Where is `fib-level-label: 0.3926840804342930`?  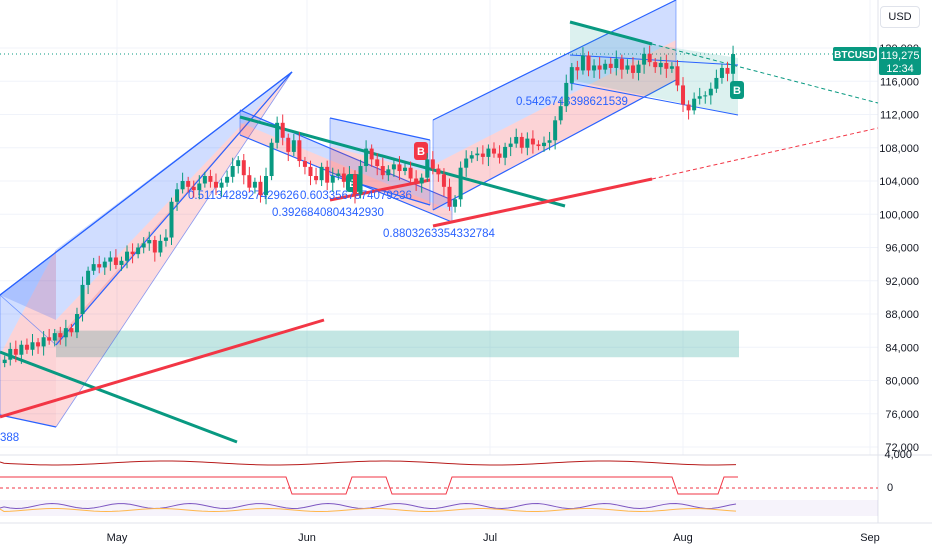
fib-level-label: 0.3926840804342930 is located at coordinates (328, 213).